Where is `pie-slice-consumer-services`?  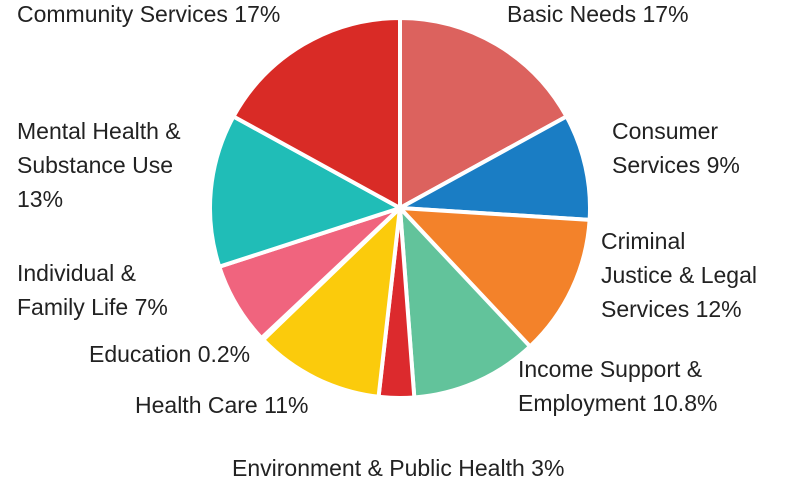
pie-slice-consumer-services is located at coordinates (495, 168).